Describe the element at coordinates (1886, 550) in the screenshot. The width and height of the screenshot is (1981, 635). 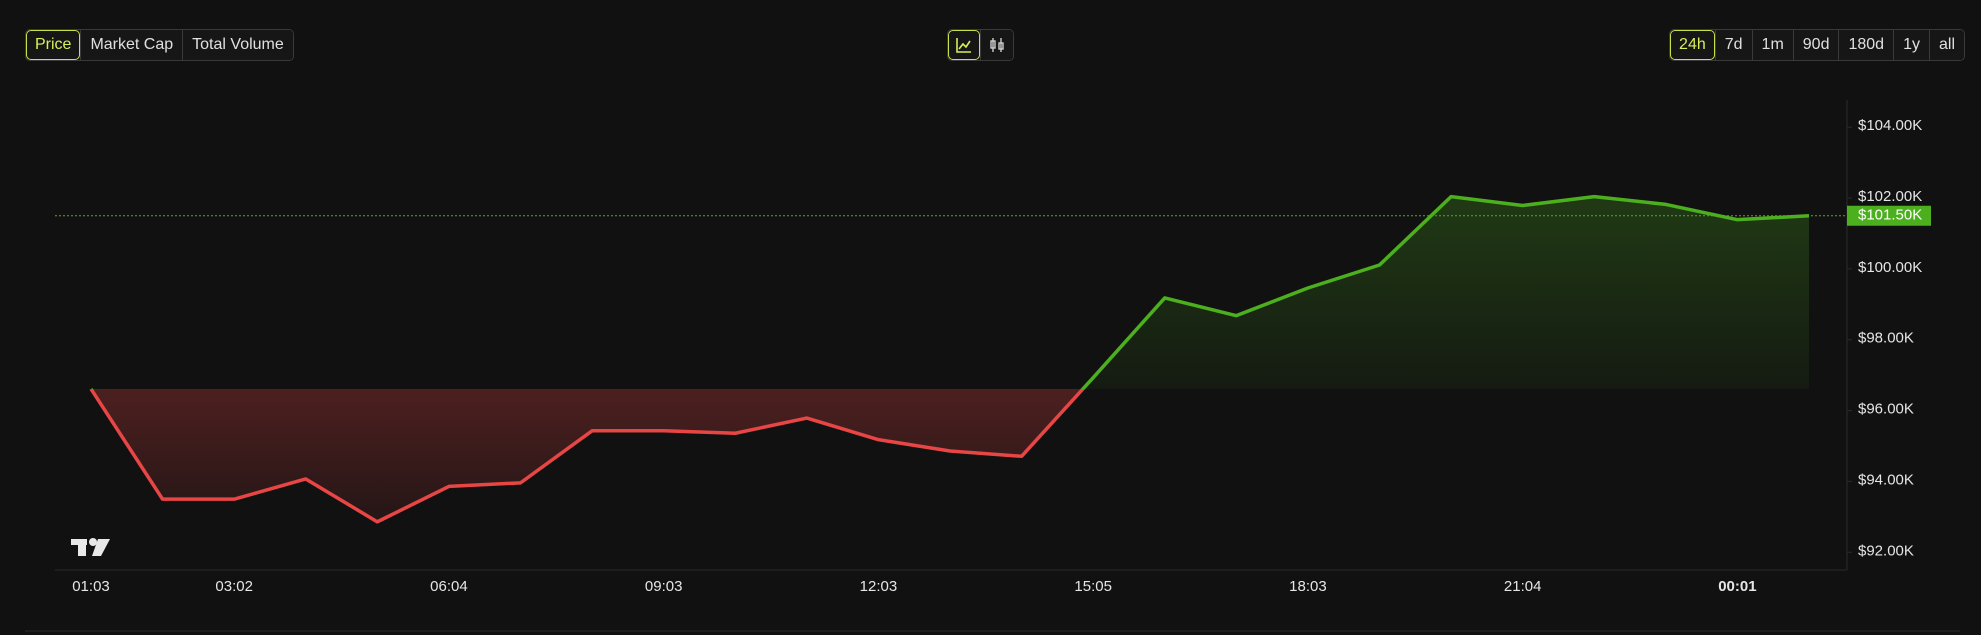
I see `y-tick-label: $92.00K` at that location.